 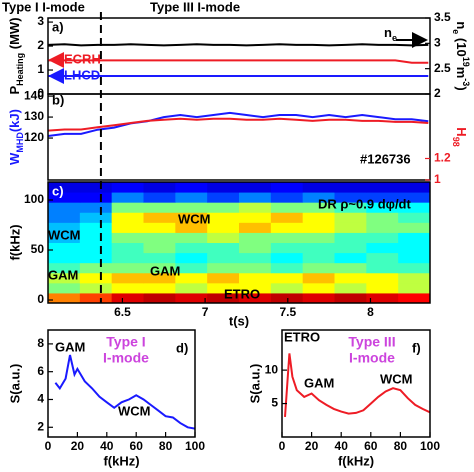 What do you see at coordinates (388, 32) in the screenshot?
I see `annotation-part: n` at bounding box center [388, 32].